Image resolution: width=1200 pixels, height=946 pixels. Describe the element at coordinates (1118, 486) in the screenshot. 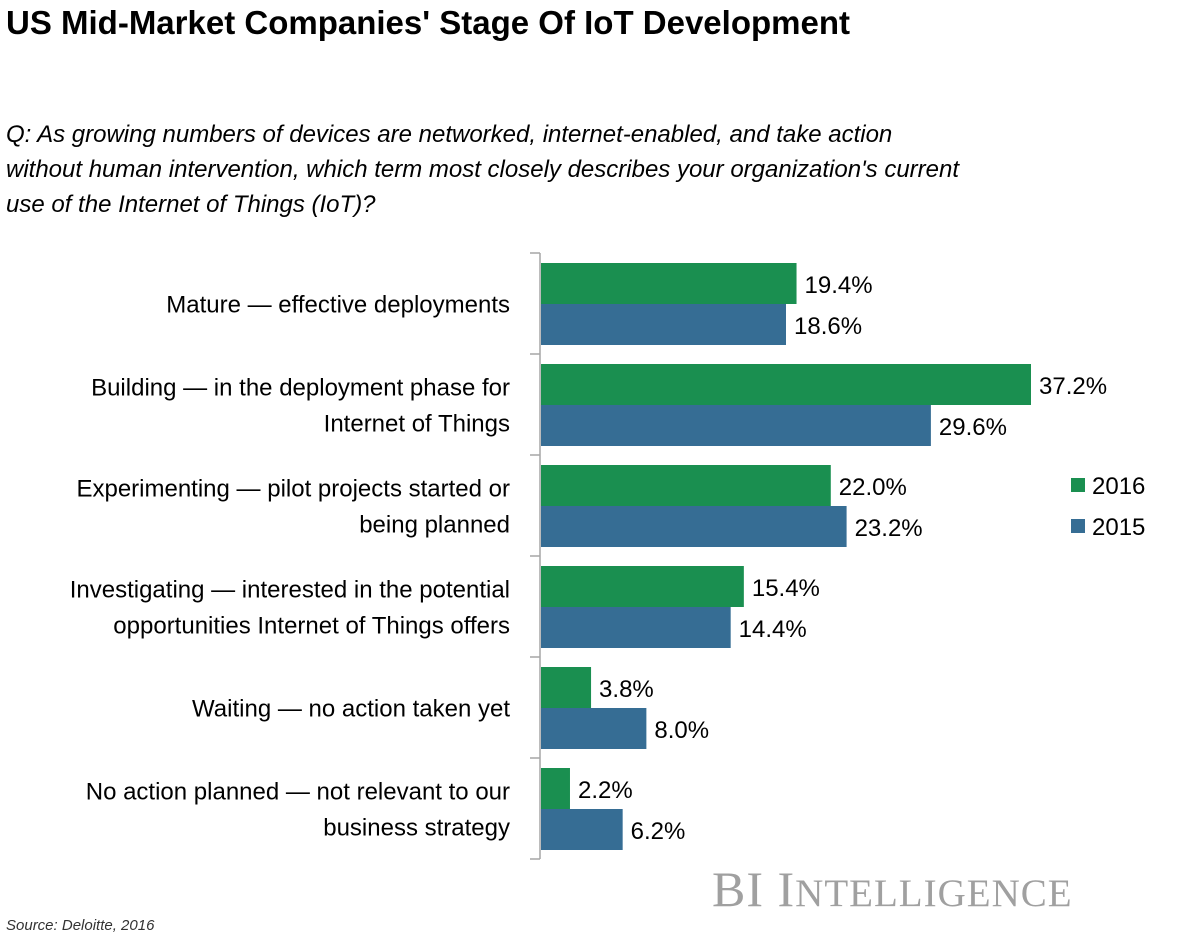

I see `legend-label: 2016` at that location.